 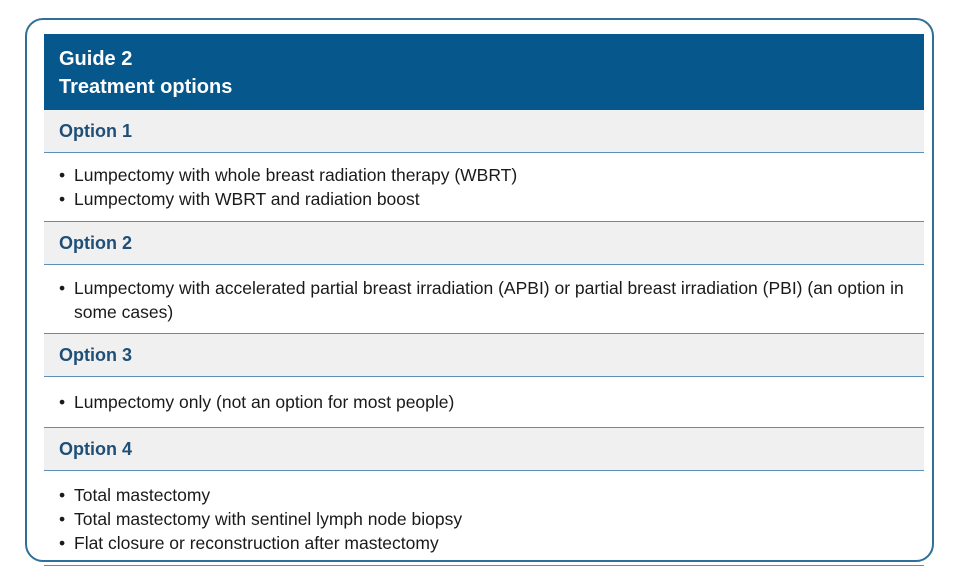 I want to click on guide-number: Guide 2, so click(x=96, y=59).